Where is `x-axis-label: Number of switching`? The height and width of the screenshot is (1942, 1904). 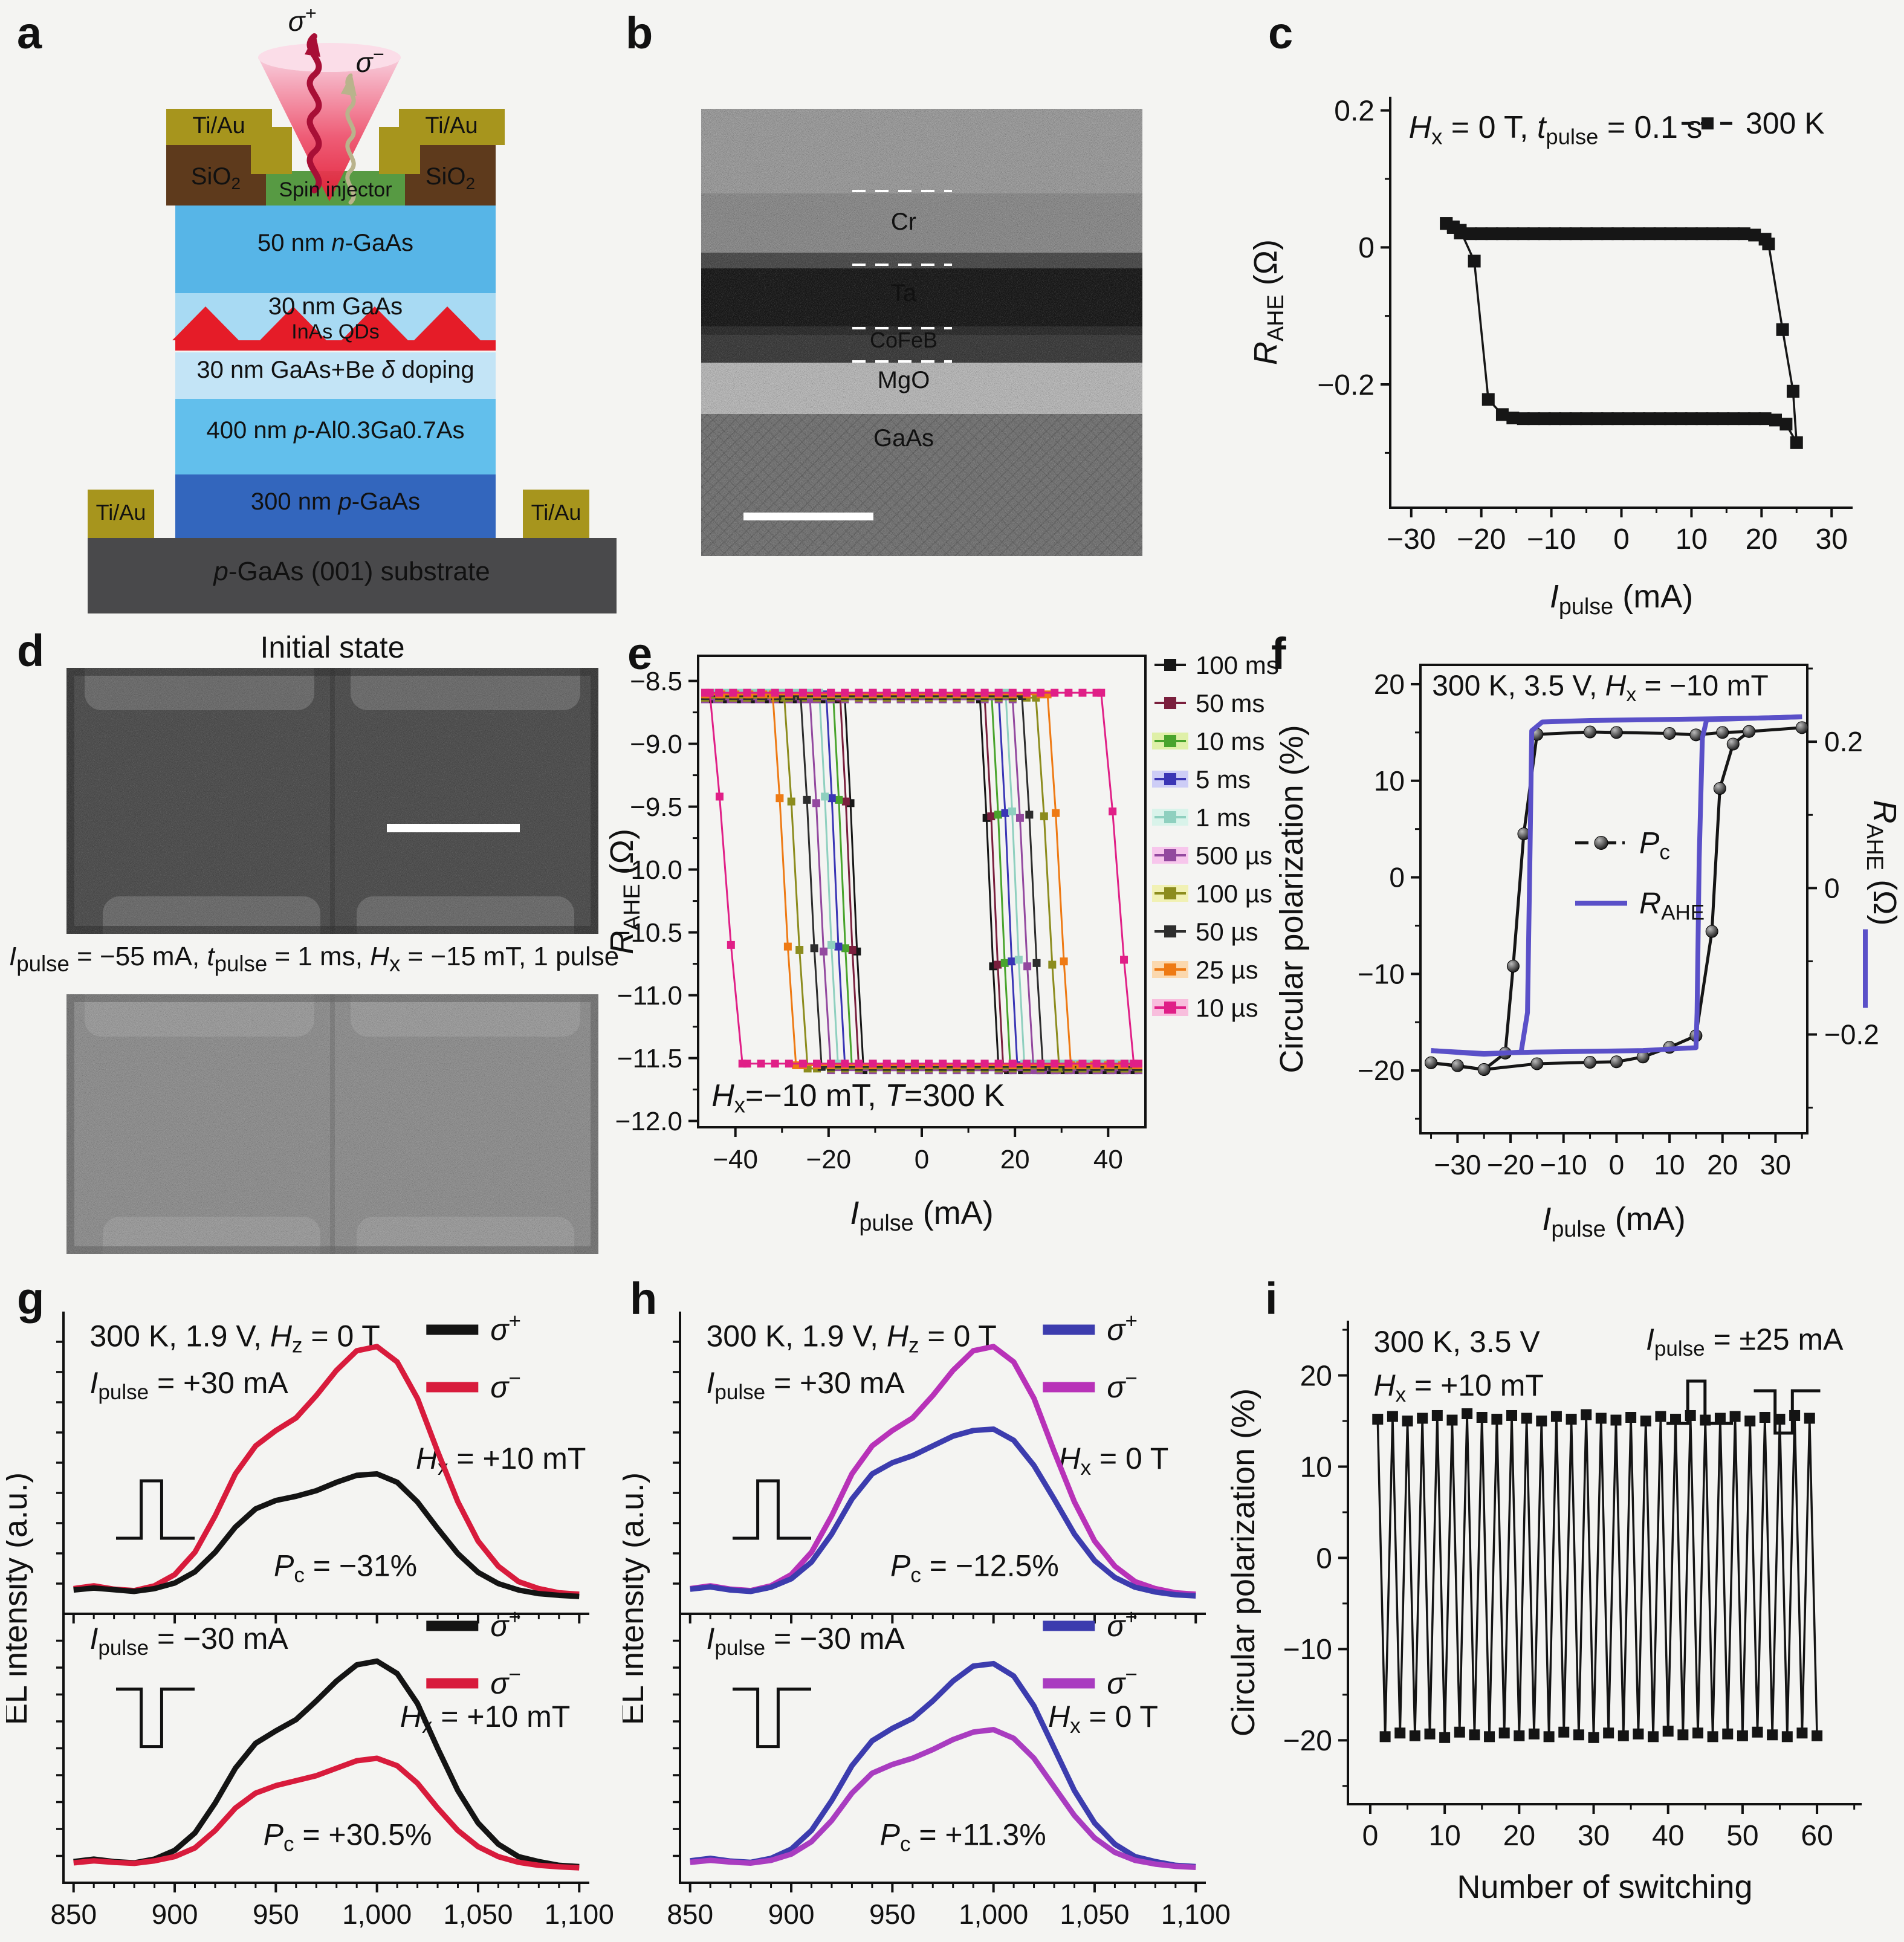
x-axis-label: Number of switching is located at coordinates (1604, 1887).